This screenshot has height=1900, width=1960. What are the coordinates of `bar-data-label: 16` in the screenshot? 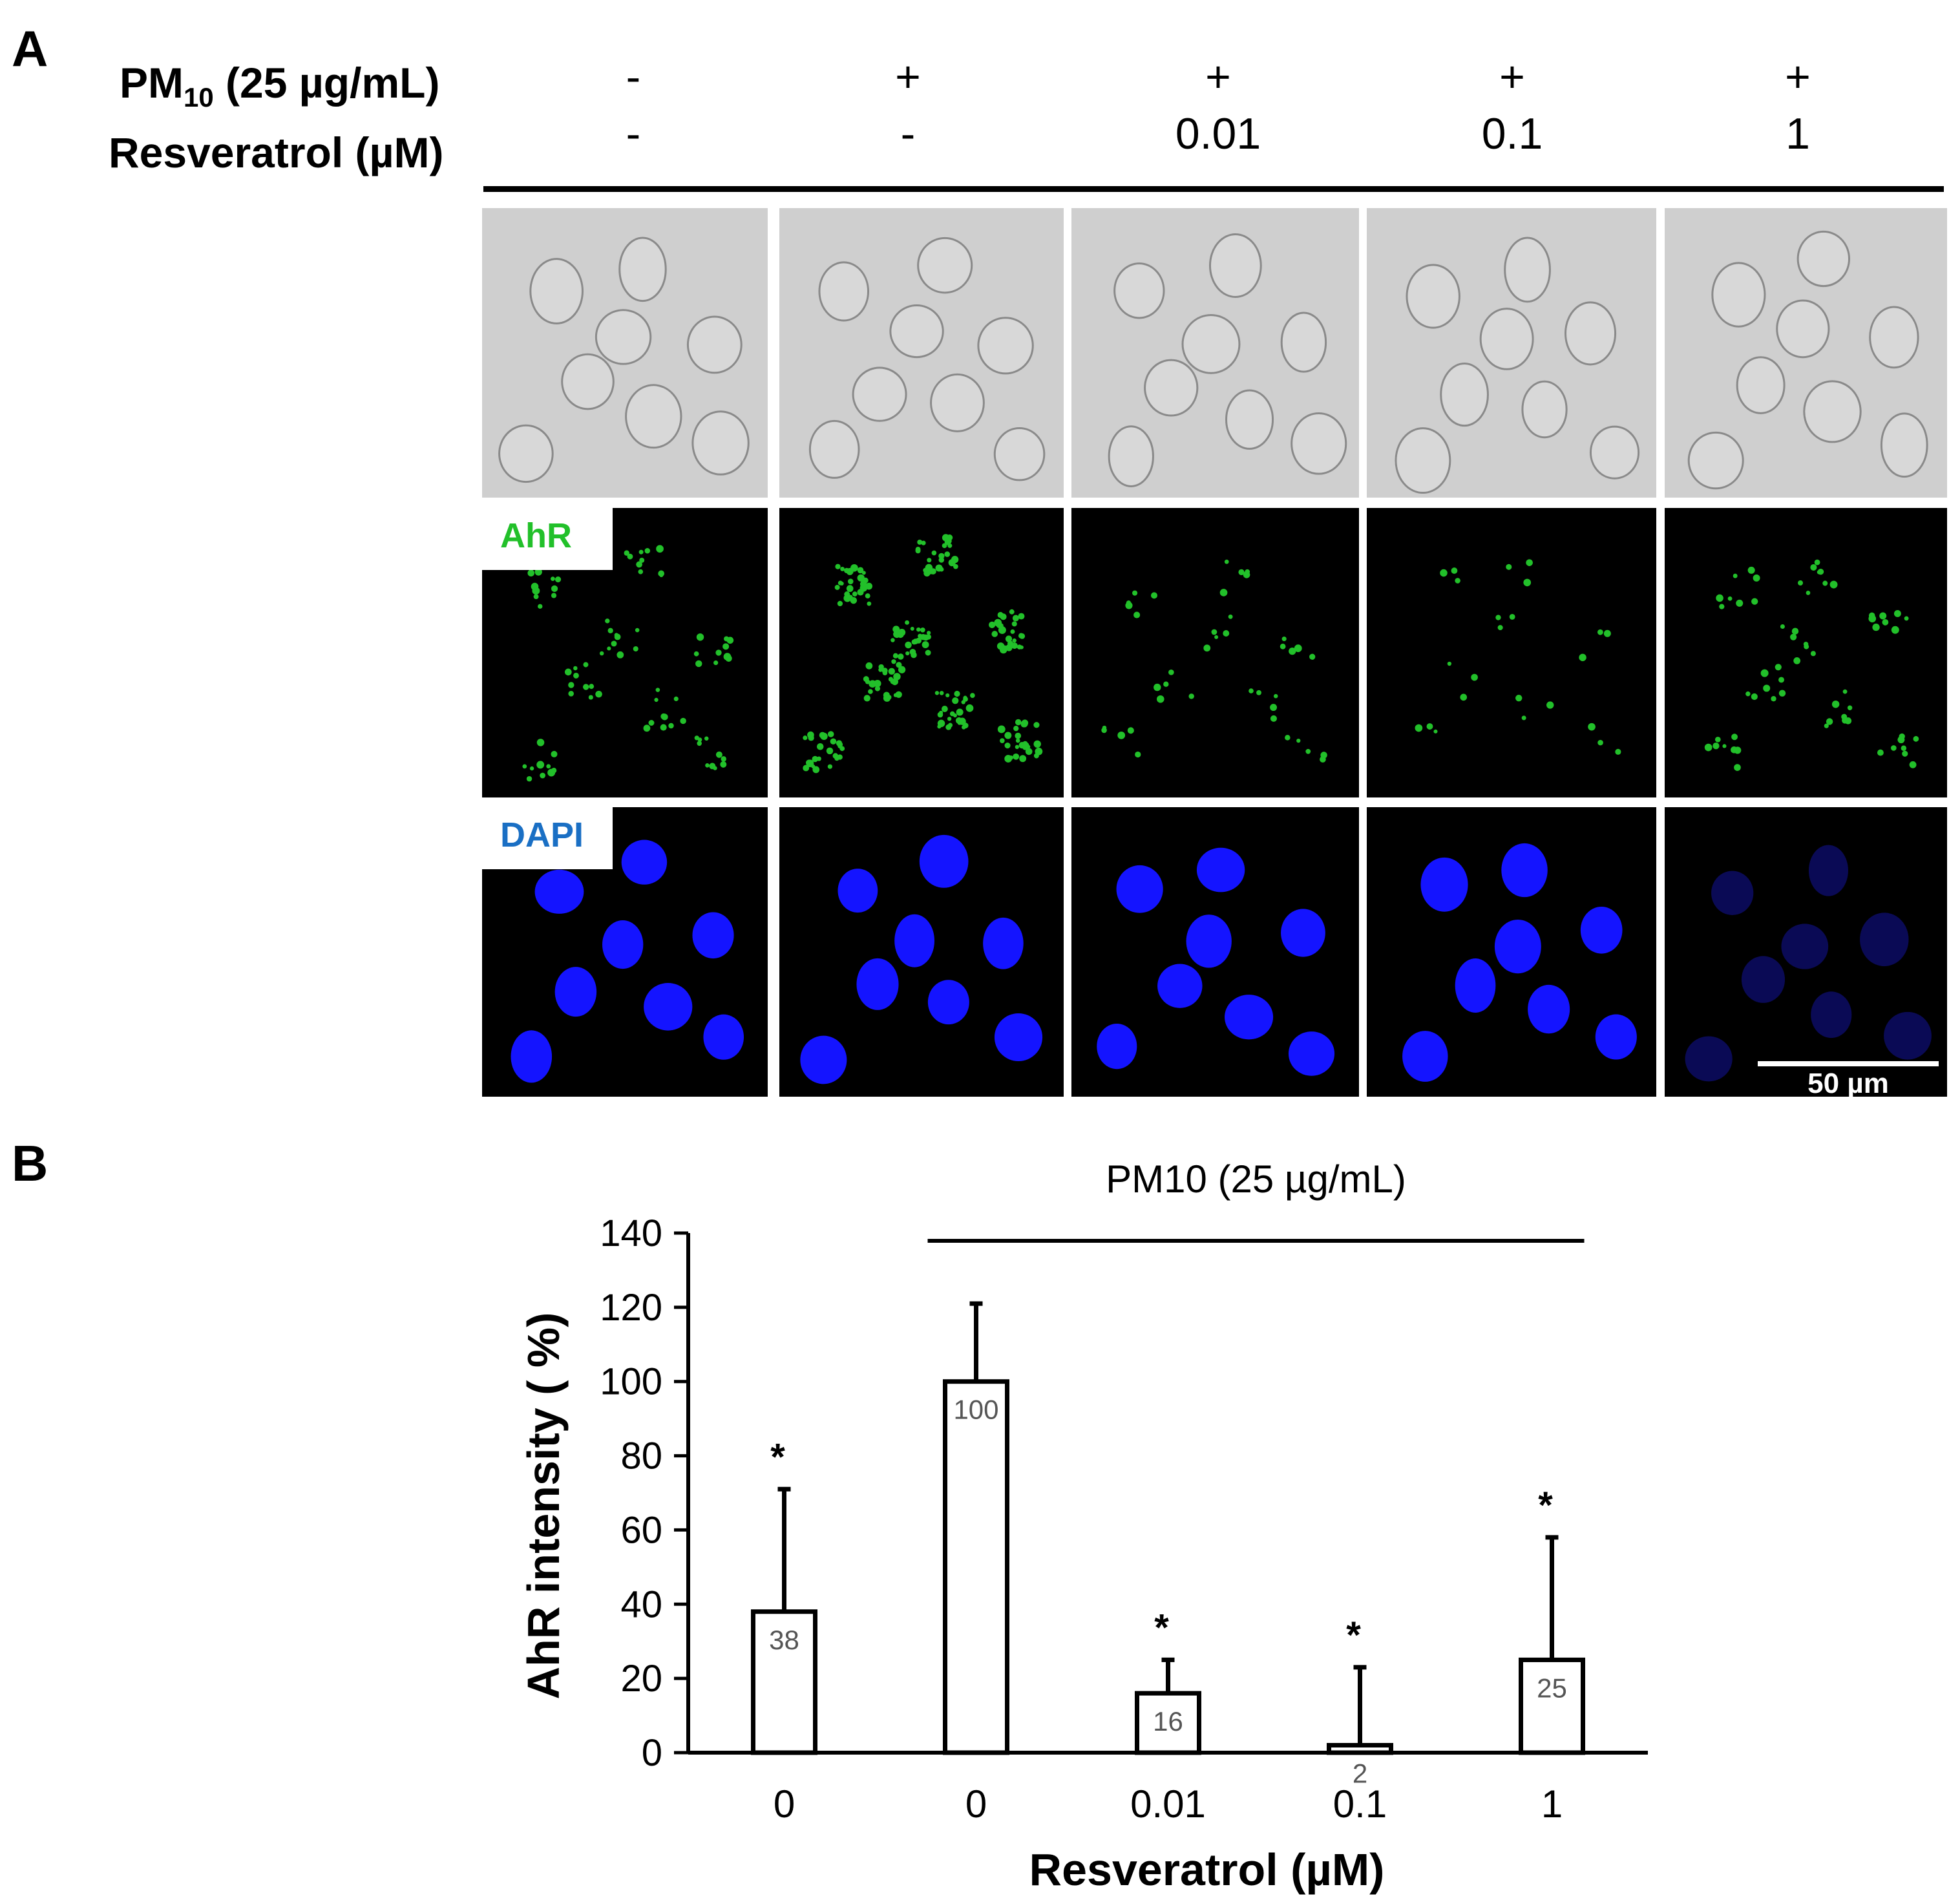 It's located at (1168, 1721).